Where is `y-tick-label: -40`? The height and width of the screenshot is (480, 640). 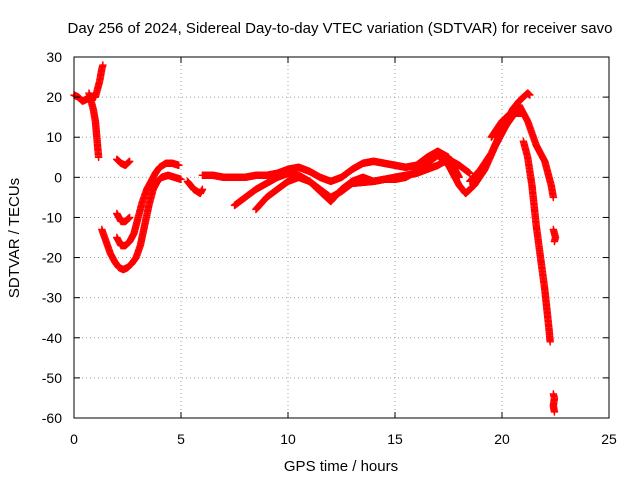 y-tick-label: -40 is located at coordinates (52, 338).